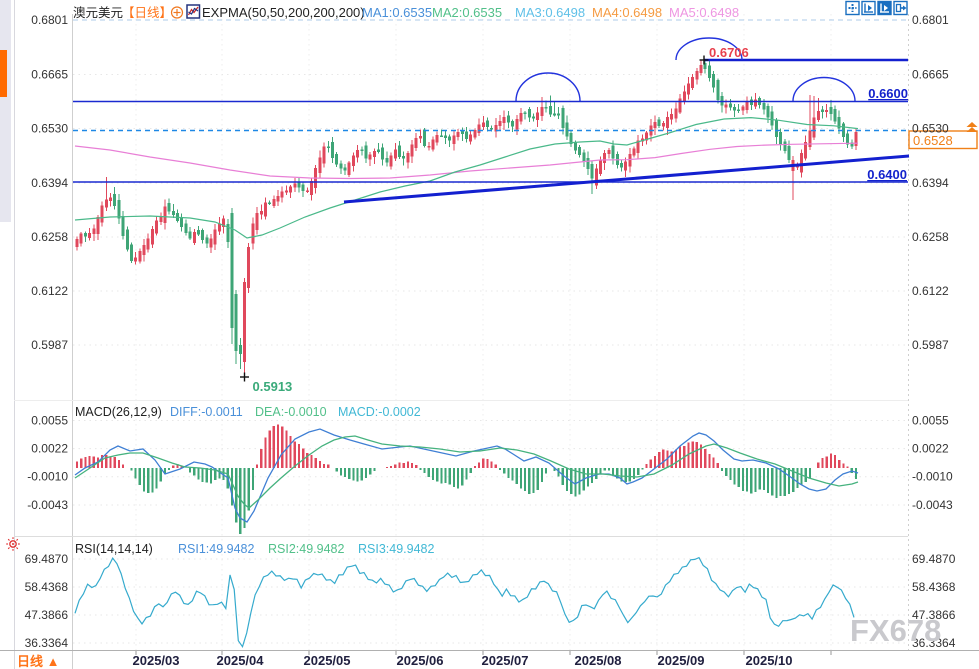  I want to click on svg-text: EXPMA(50,50,200,200,200), so click(283, 12).